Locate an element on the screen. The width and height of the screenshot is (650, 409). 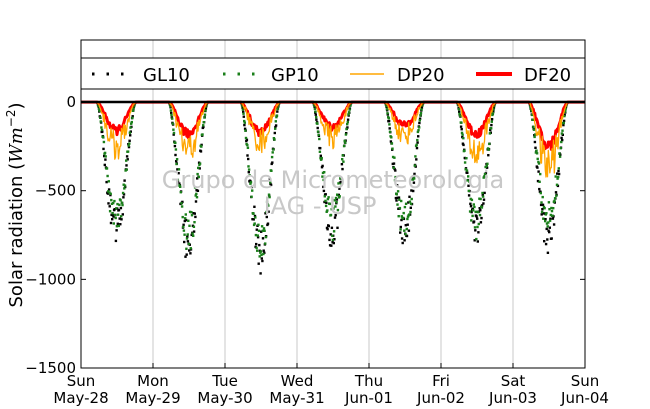
x-tick-date-label: Jun-02 is located at coordinates (440, 398).